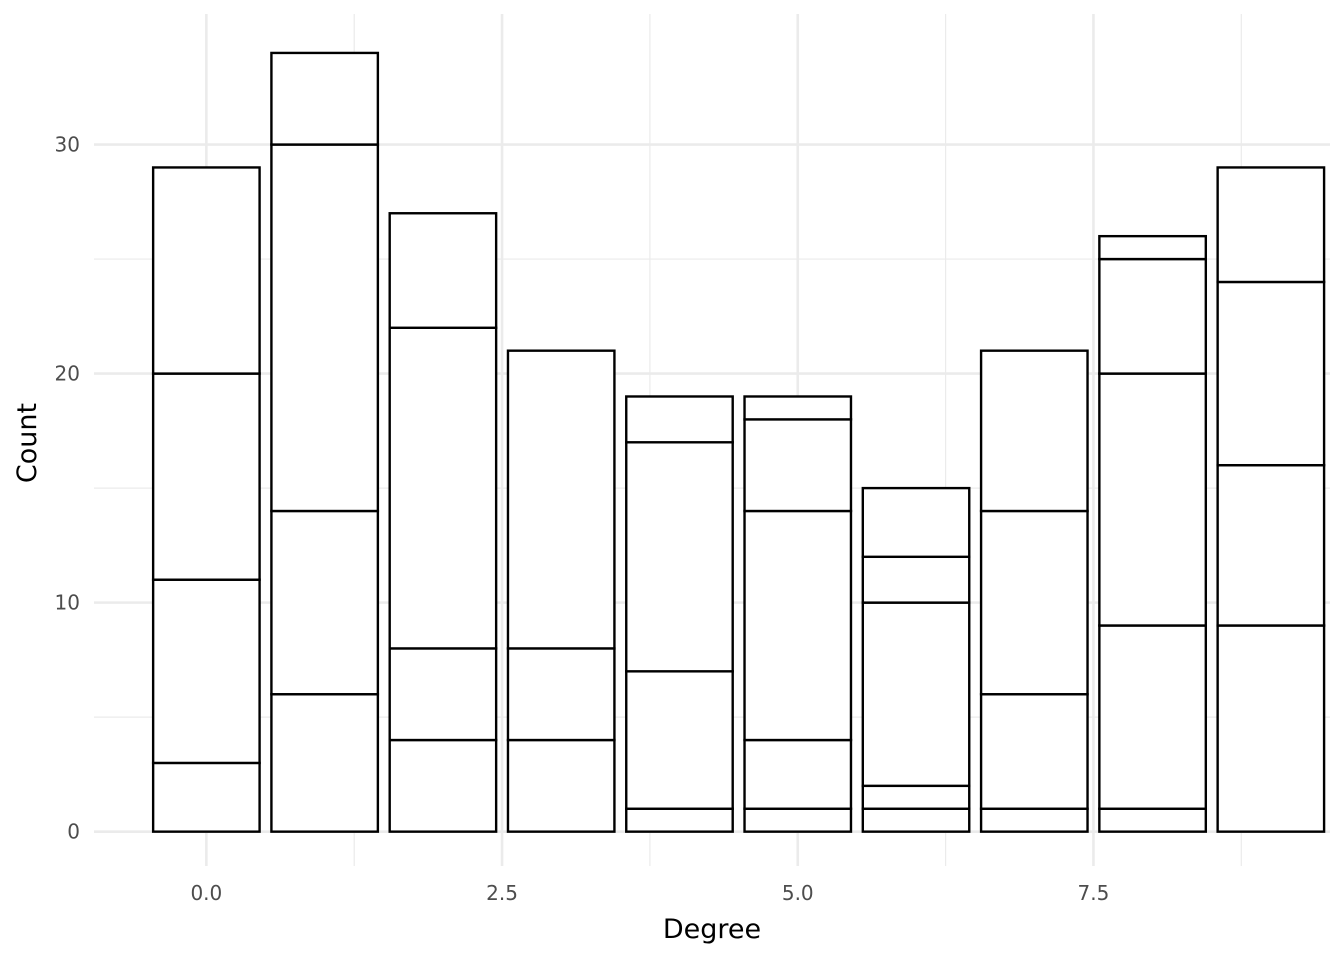 The height and width of the screenshot is (960, 1344). Describe the element at coordinates (712, 929) in the screenshot. I see `x-axis-title: Degree` at that location.